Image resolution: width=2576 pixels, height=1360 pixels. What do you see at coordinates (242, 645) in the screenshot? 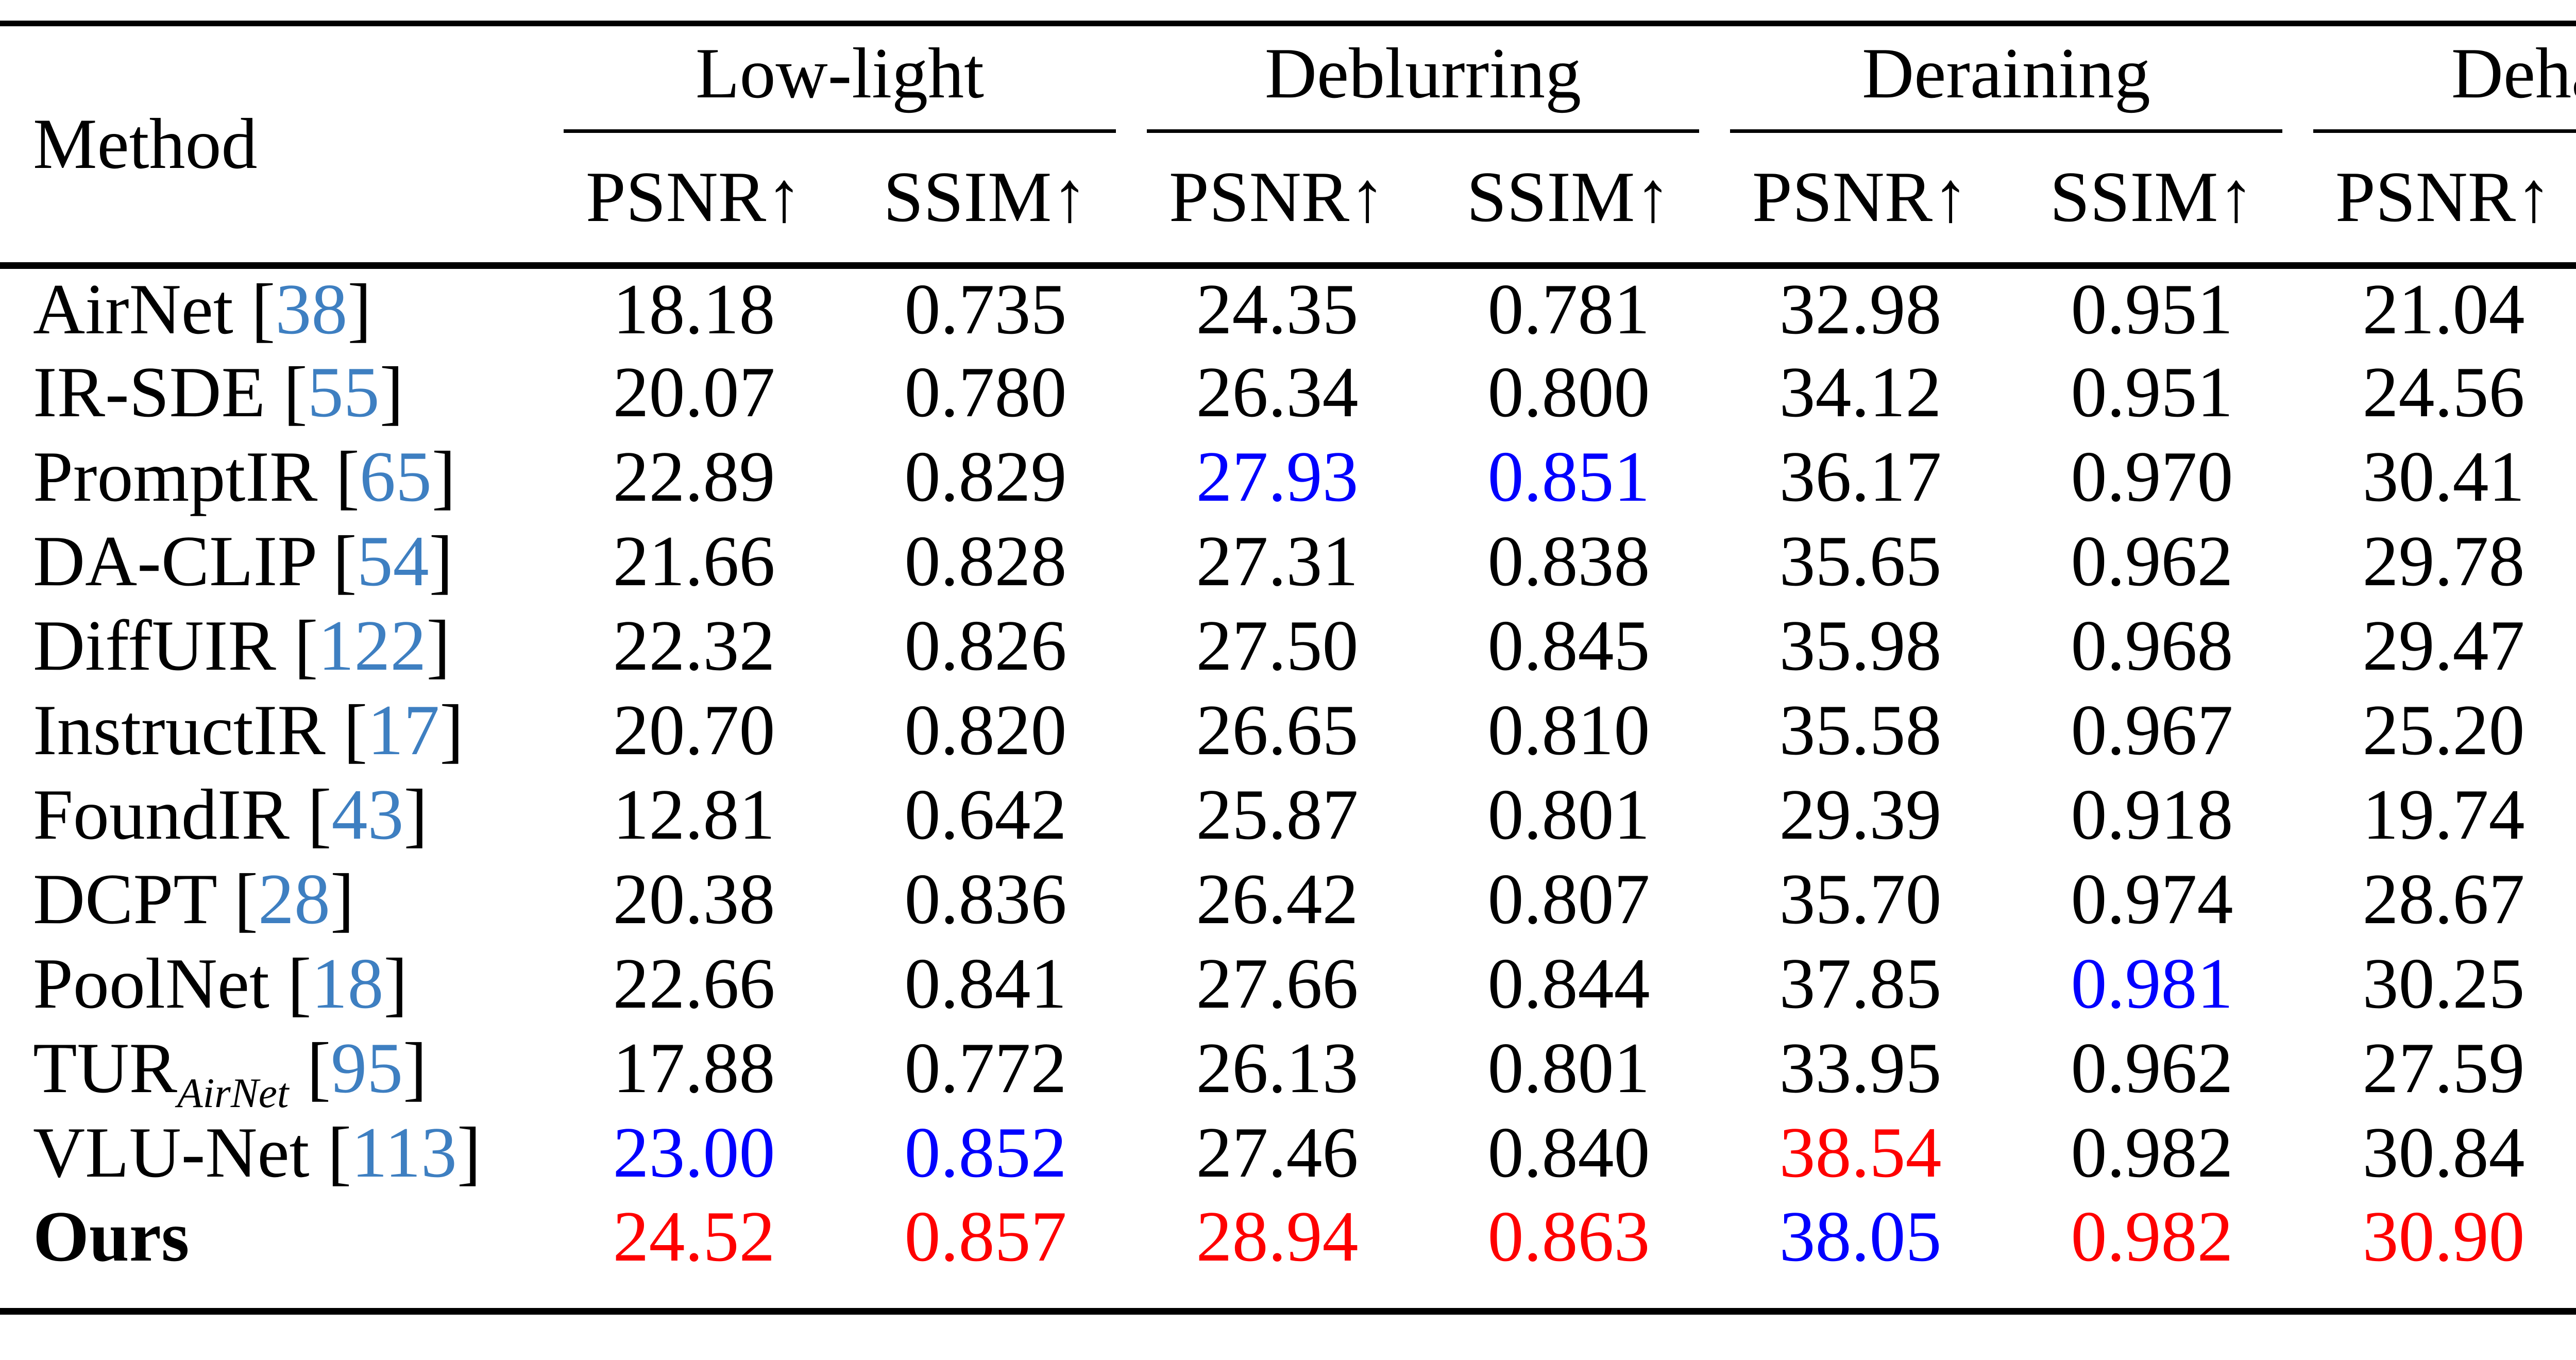
I see `method-cell: DiffUIR [122]` at bounding box center [242, 645].